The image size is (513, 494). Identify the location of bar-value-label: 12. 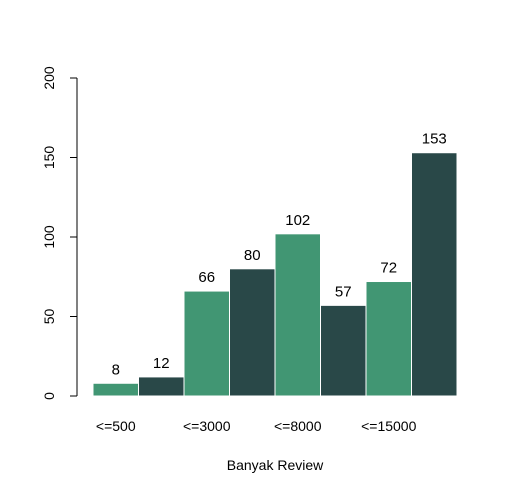
(161, 363).